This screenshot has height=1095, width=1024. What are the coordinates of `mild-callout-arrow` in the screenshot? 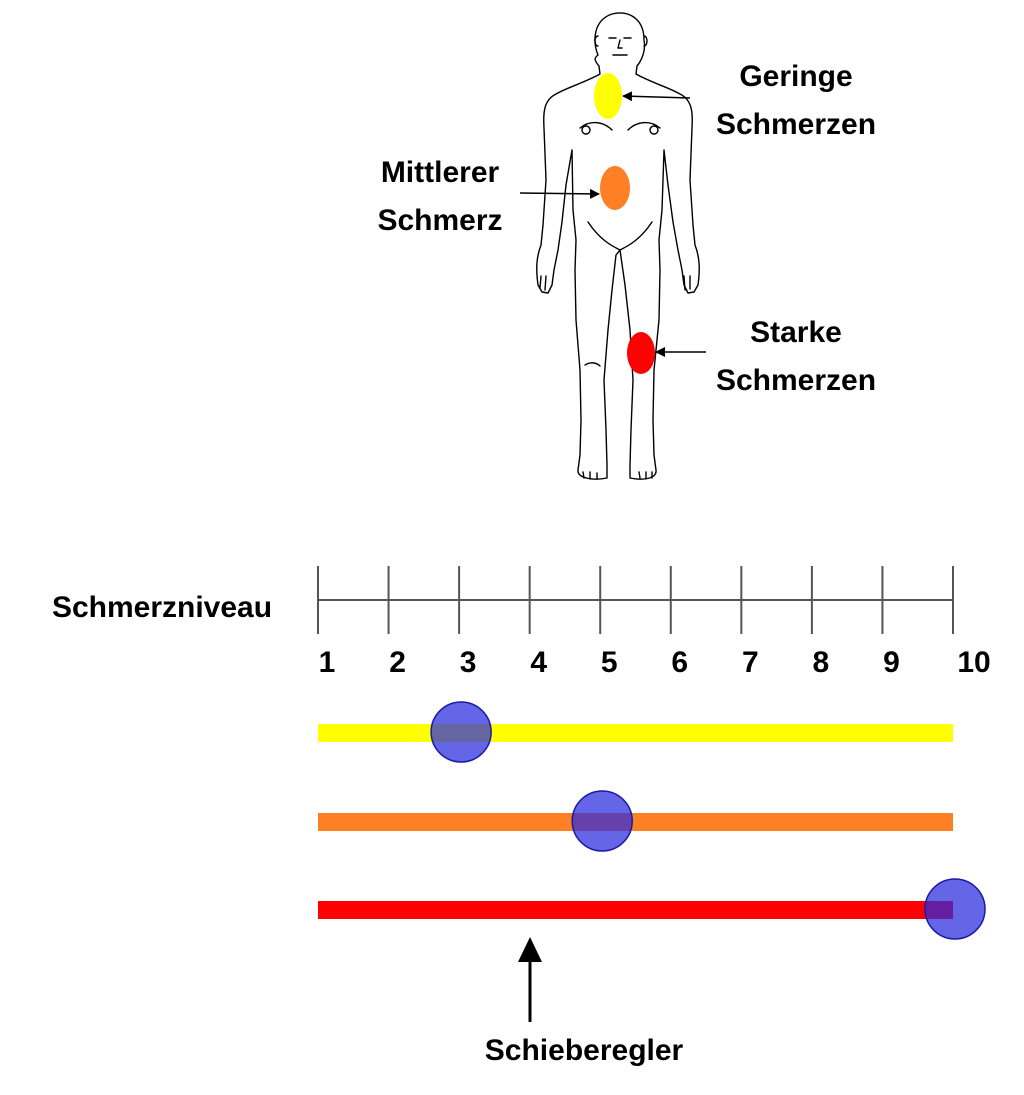 It's located at (656, 96).